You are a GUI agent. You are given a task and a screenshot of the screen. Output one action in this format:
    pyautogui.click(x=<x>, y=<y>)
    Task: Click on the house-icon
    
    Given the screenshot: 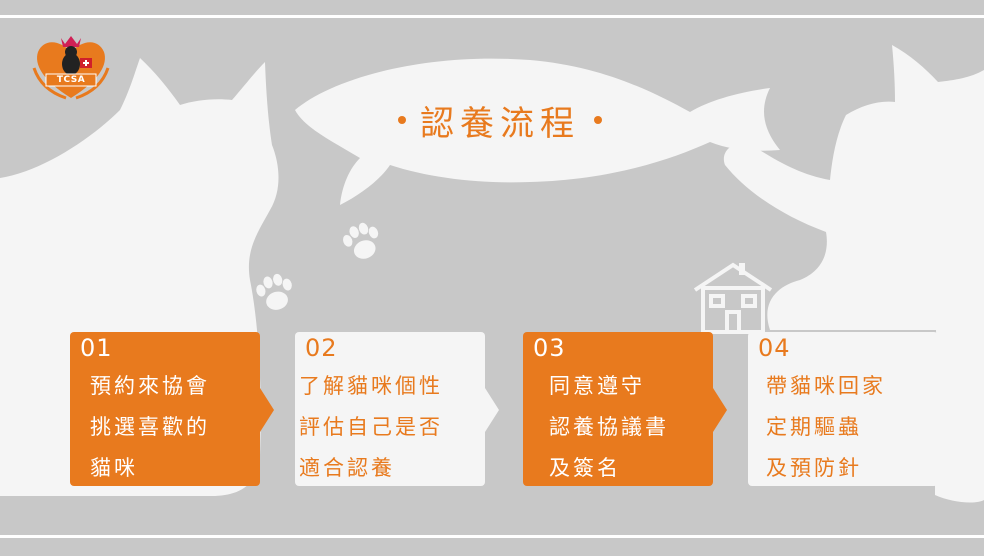 What is the action you would take?
    pyautogui.click(x=733, y=298)
    